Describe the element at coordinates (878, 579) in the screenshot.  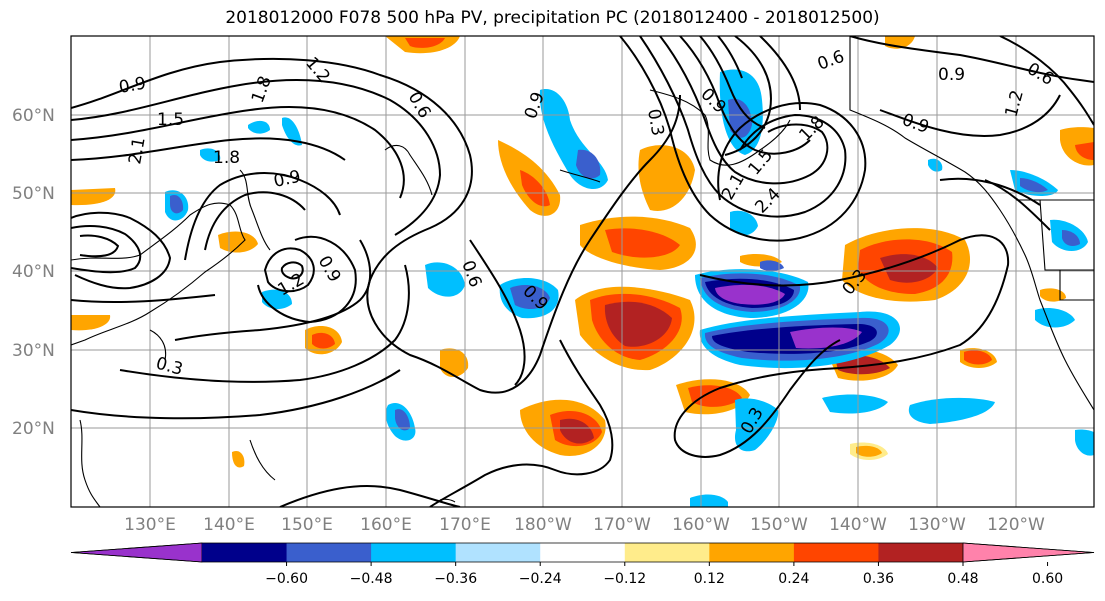
I see `colorbar-tick-label: 0.36` at that location.